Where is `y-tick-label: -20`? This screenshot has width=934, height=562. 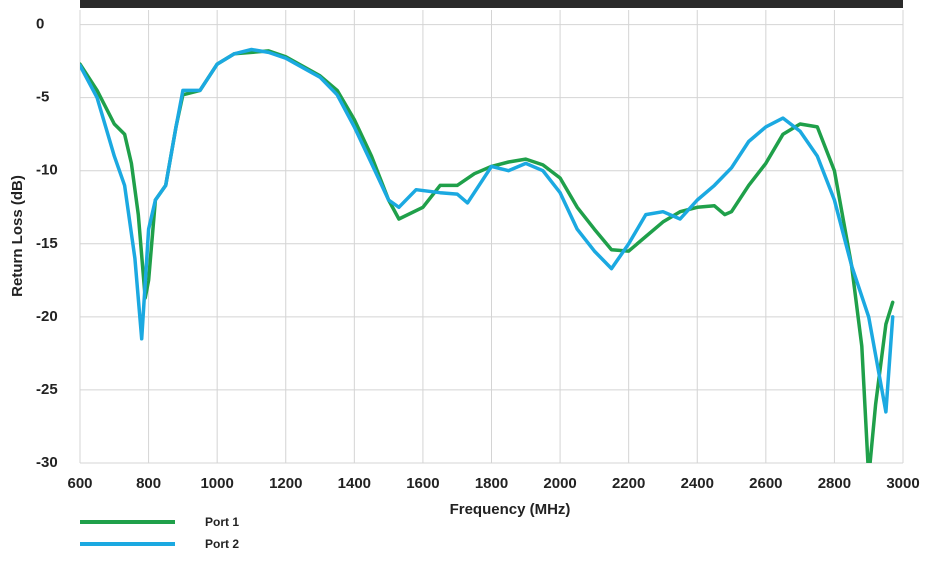
y-tick-label: -20 is located at coordinates (47, 316).